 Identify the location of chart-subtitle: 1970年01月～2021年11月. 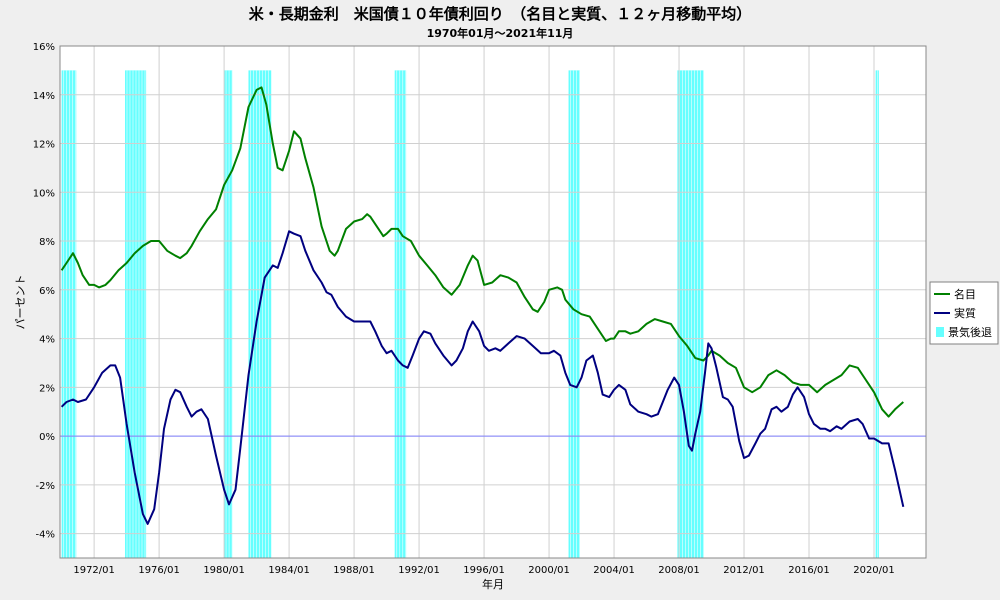
(500, 33).